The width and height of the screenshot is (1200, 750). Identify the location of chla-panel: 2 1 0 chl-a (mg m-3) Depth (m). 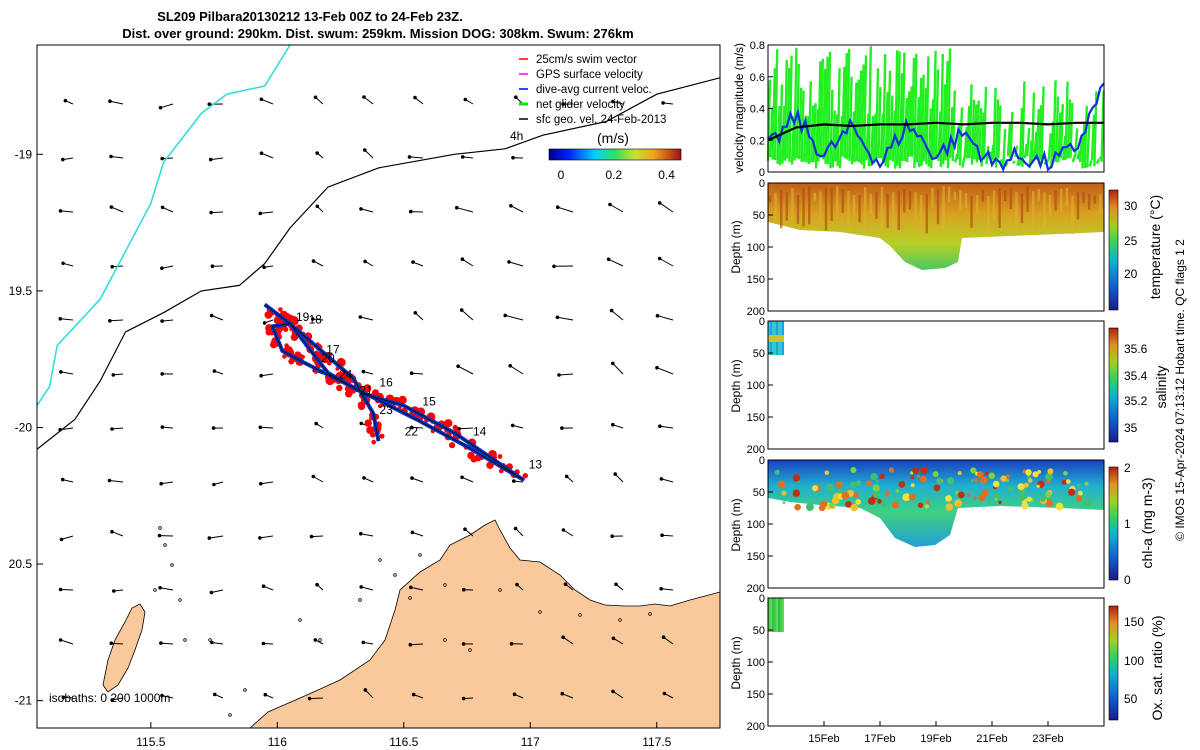
(942, 524).